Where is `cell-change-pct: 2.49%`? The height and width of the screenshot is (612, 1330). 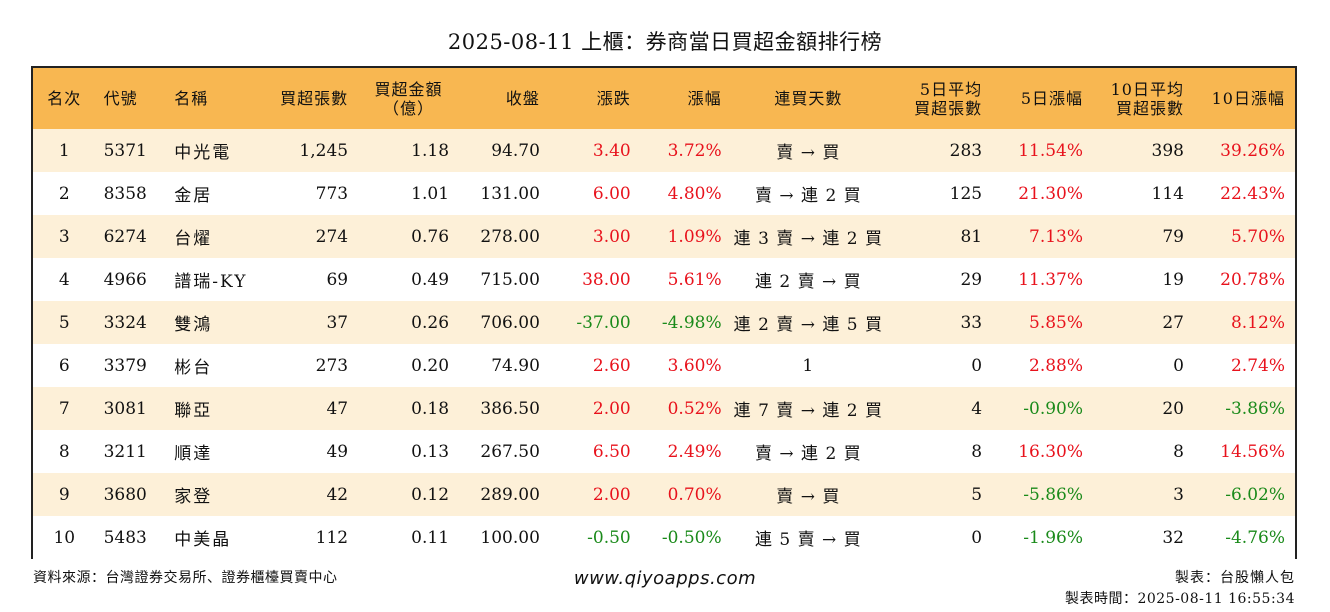
cell-change-pct: 2.49% is located at coordinates (694, 451).